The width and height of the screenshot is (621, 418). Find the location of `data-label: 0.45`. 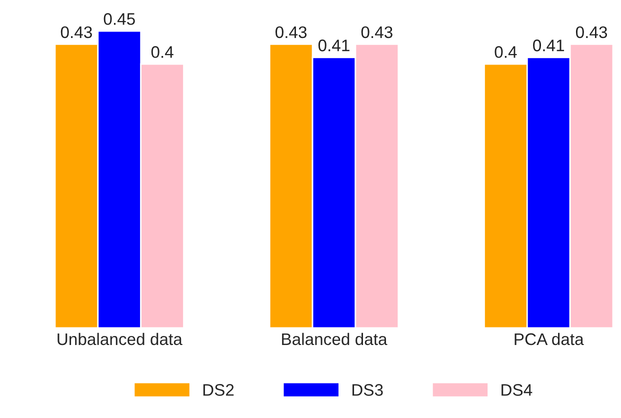

data-label: 0.45 is located at coordinates (119, 19).